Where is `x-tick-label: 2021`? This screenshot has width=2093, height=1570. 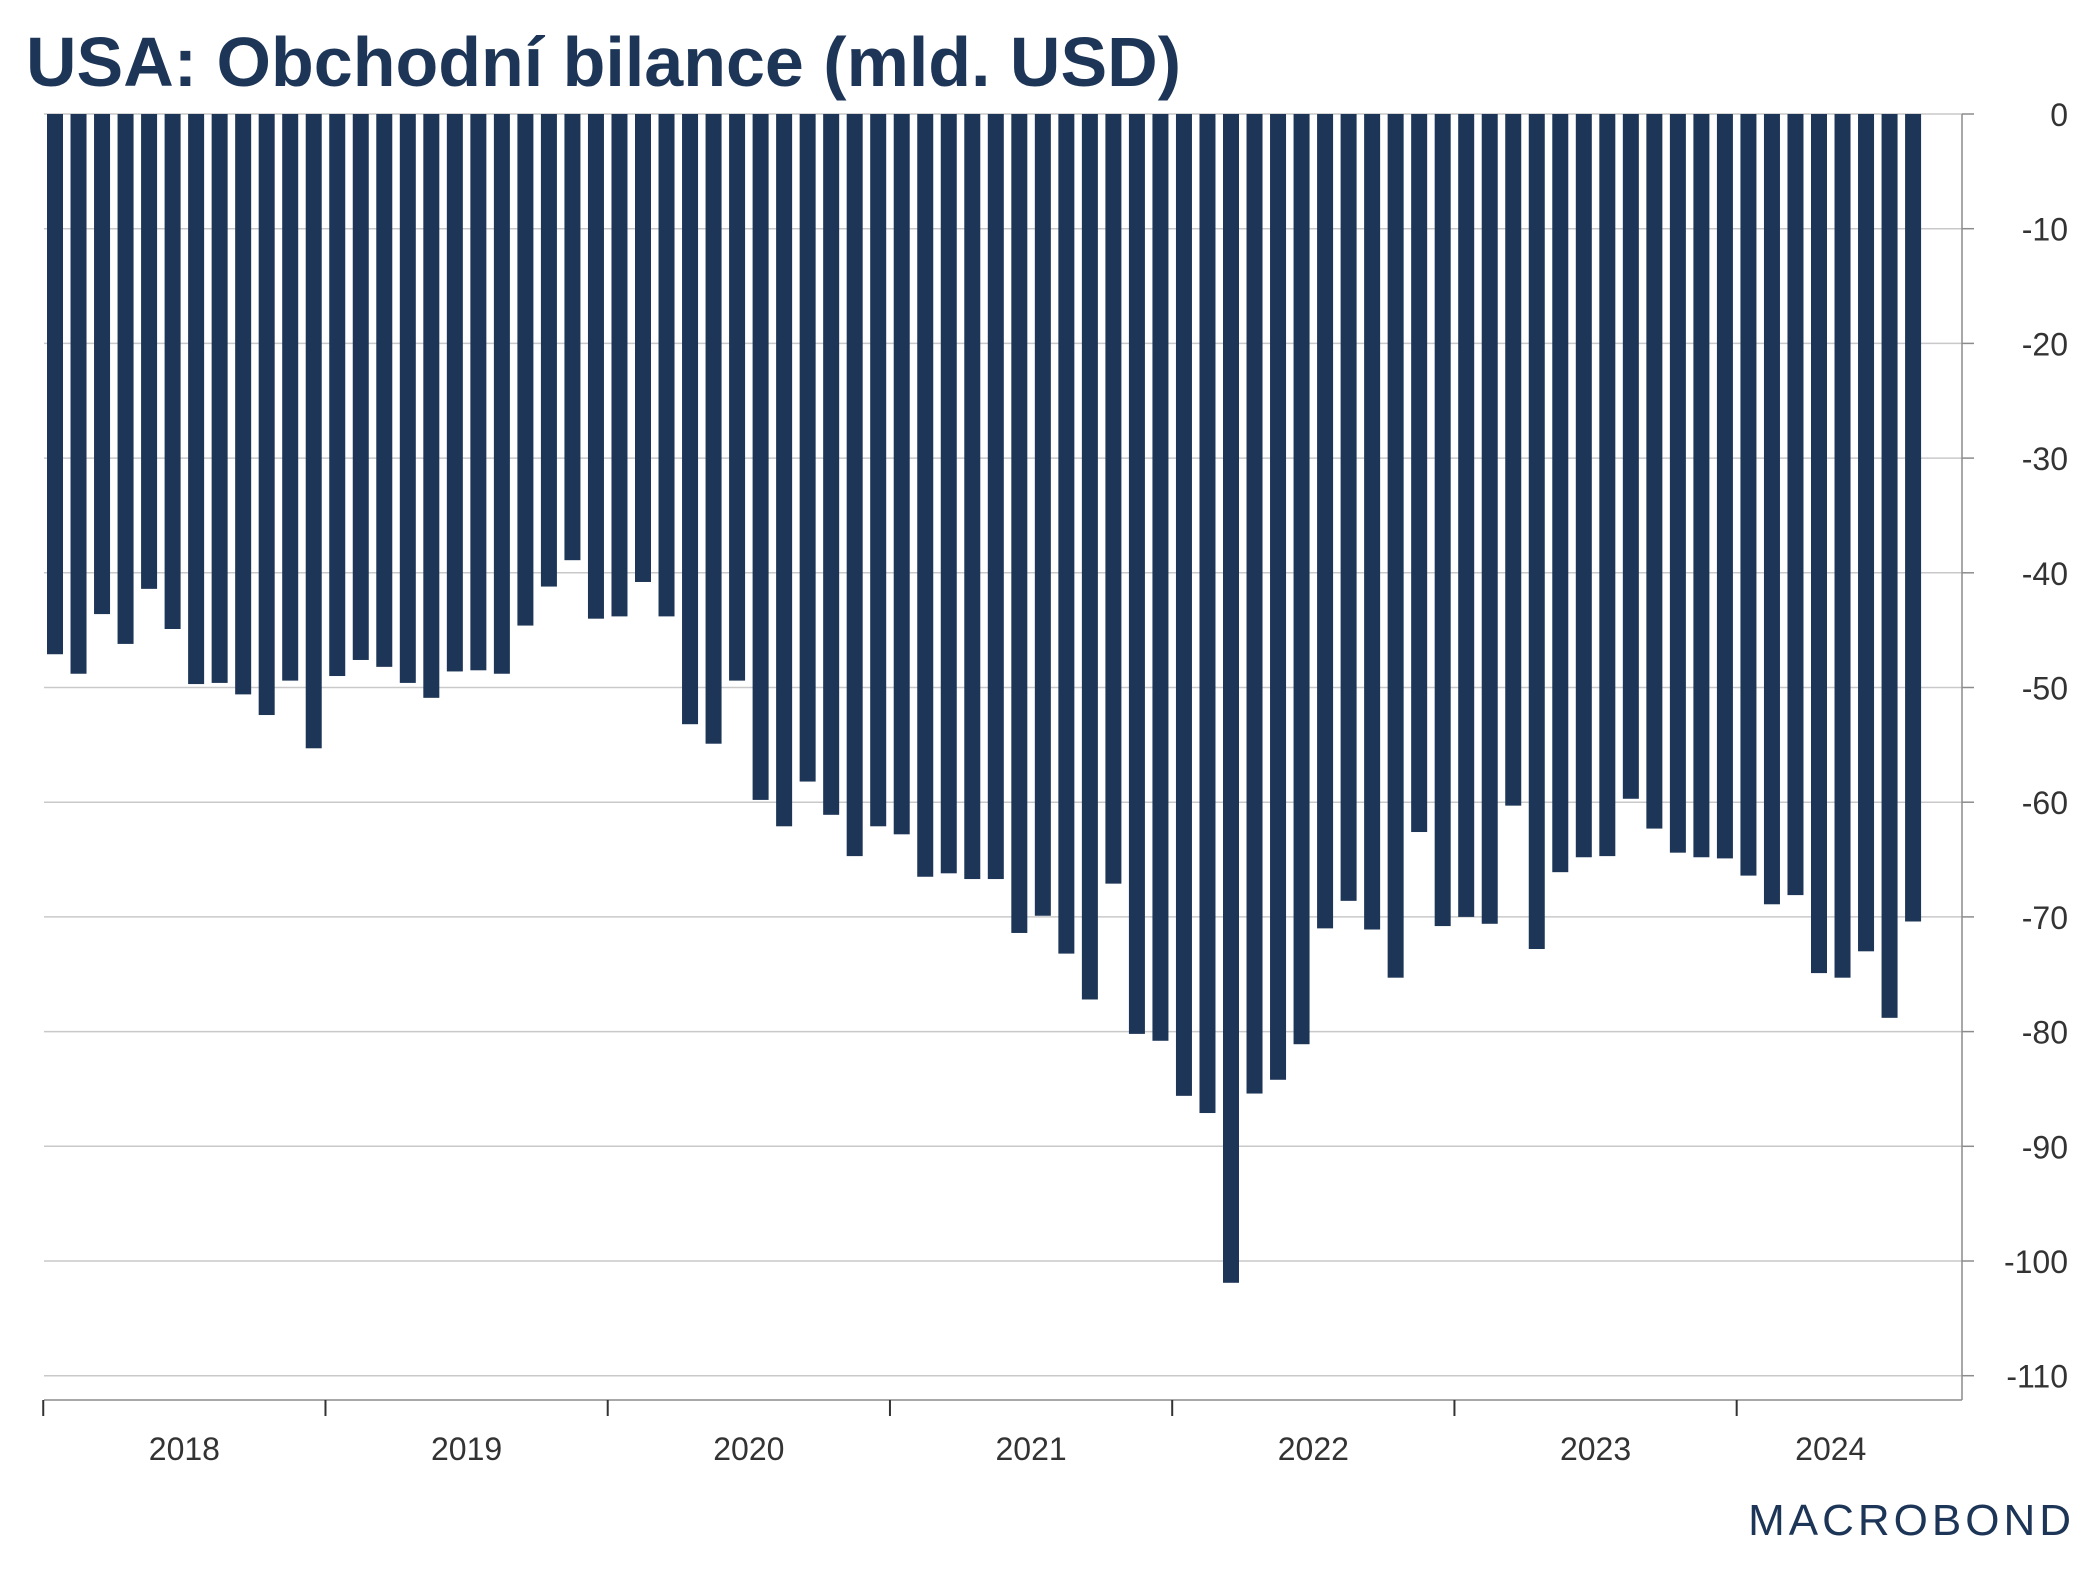 x-tick-label: 2021 is located at coordinates (1030, 1449).